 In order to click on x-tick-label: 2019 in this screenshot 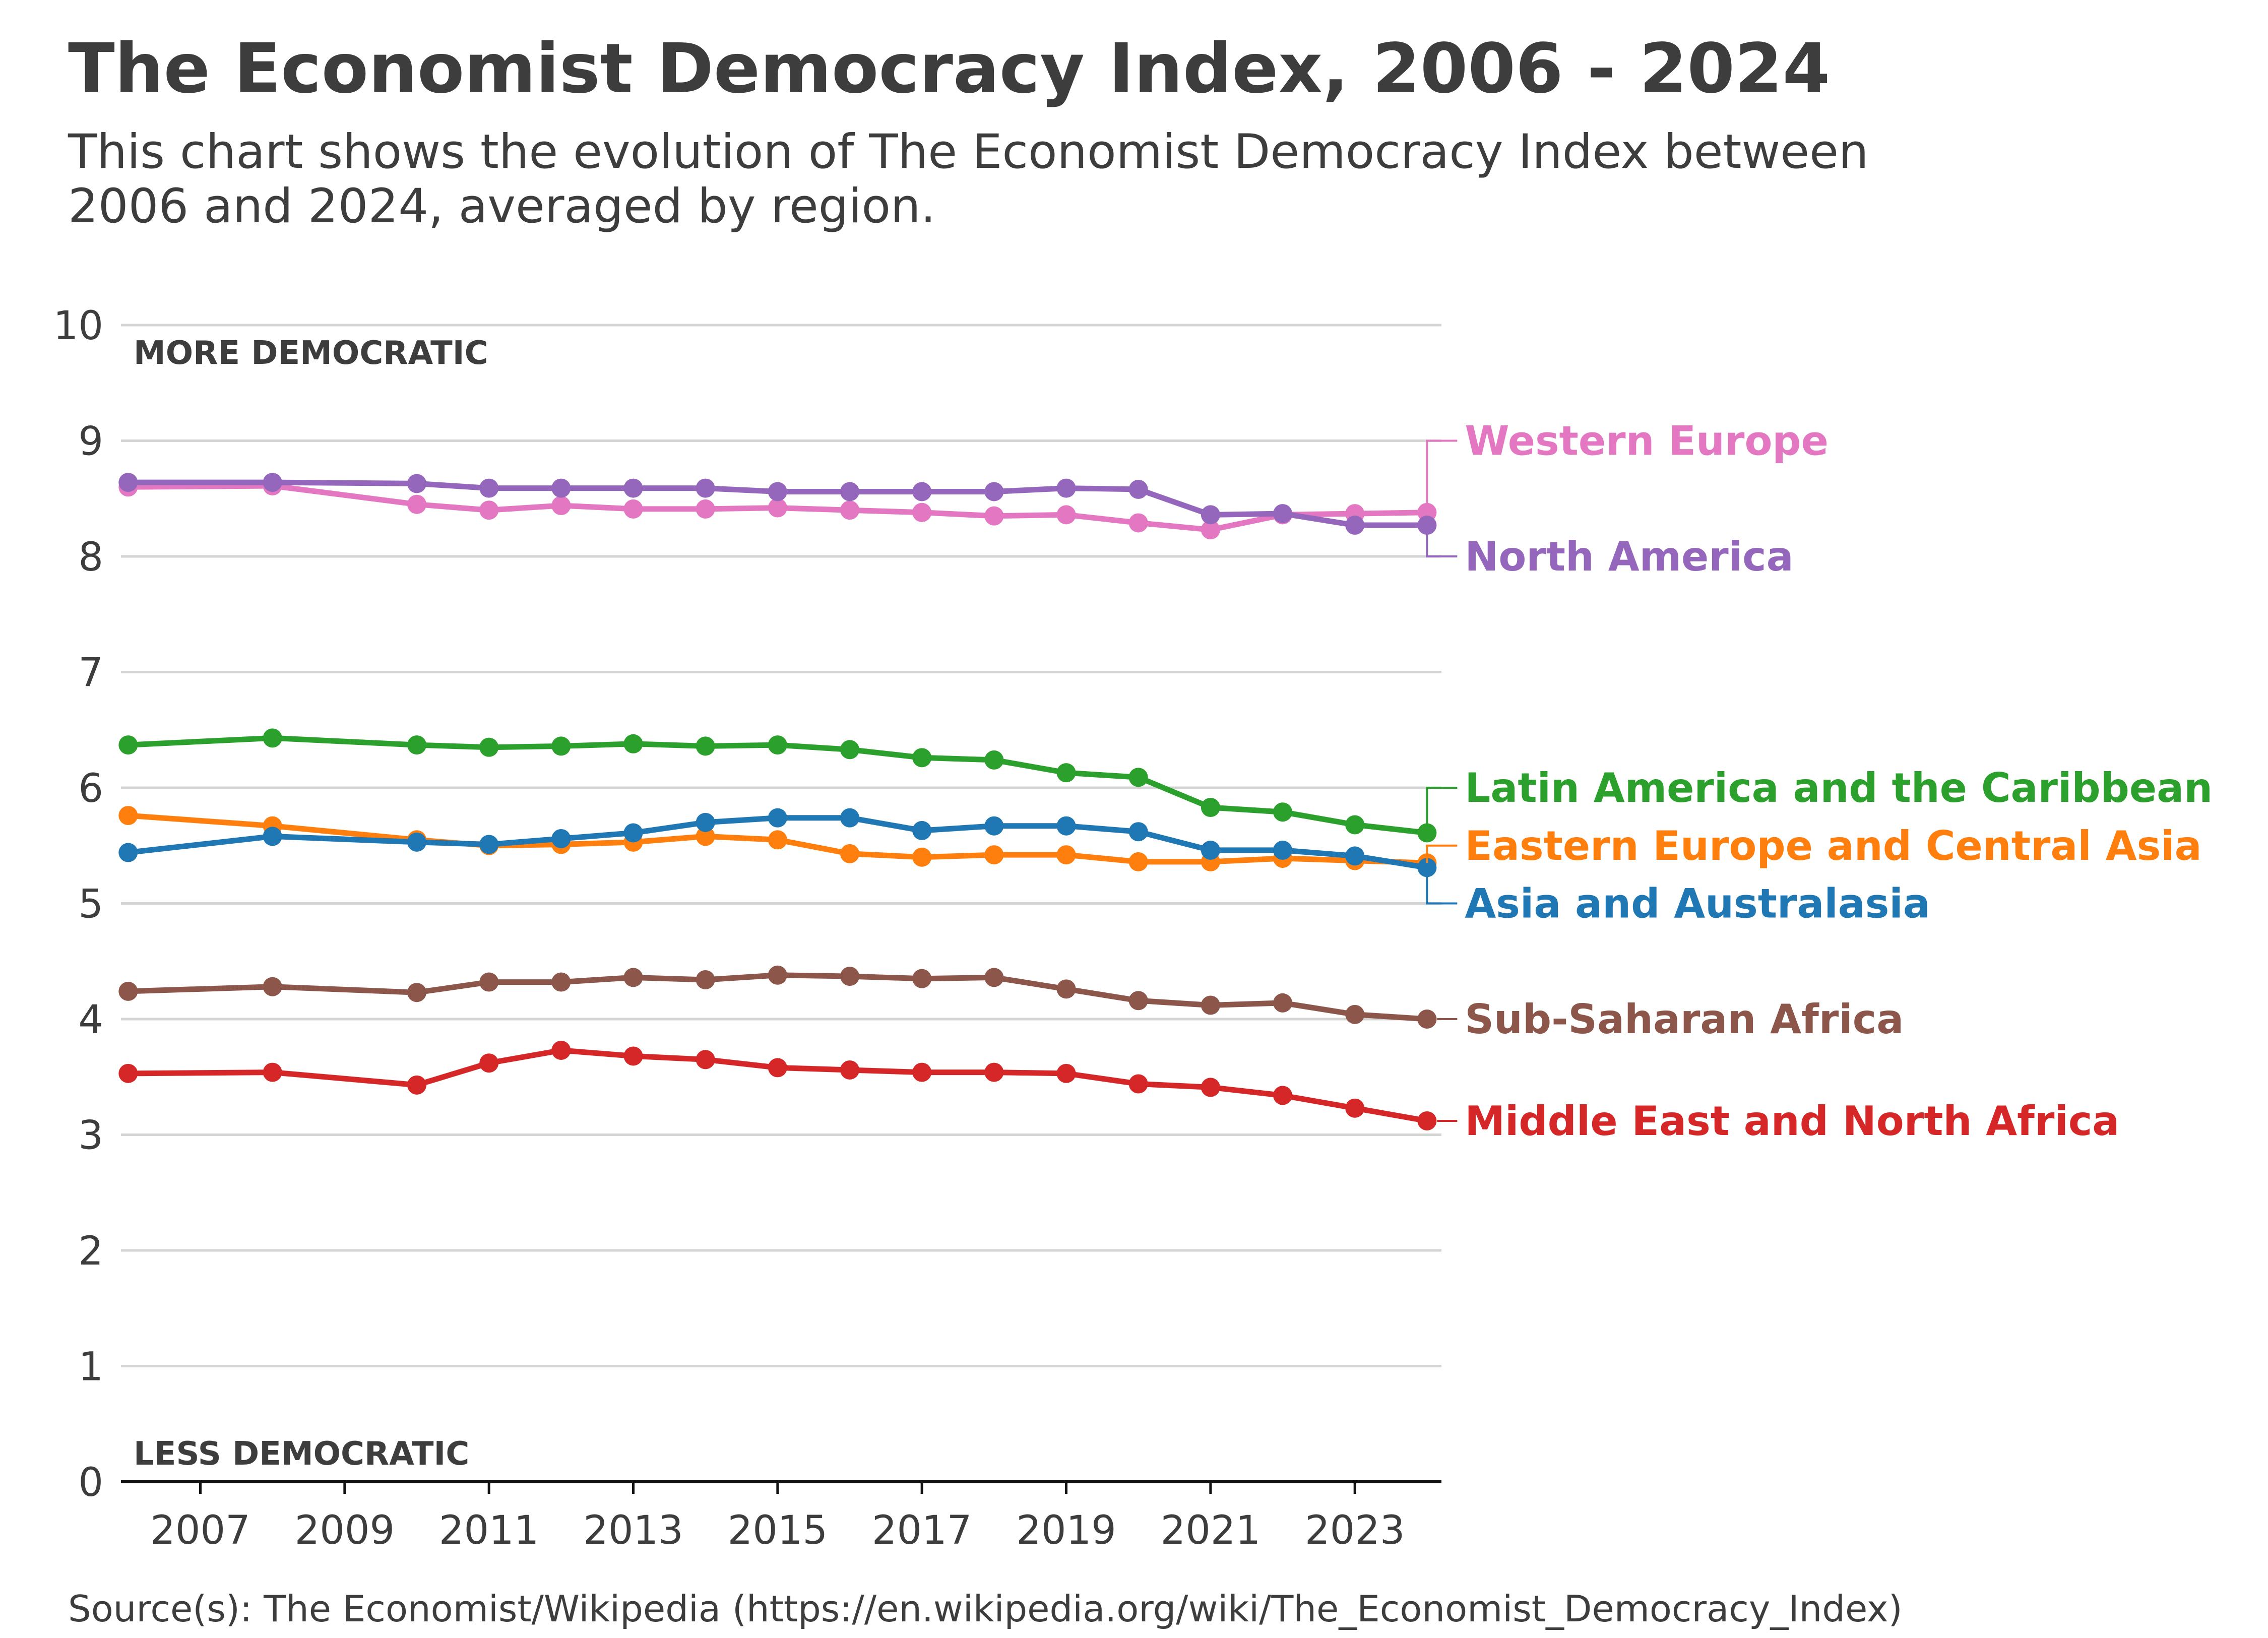, I will do `click(1066, 1530)`.